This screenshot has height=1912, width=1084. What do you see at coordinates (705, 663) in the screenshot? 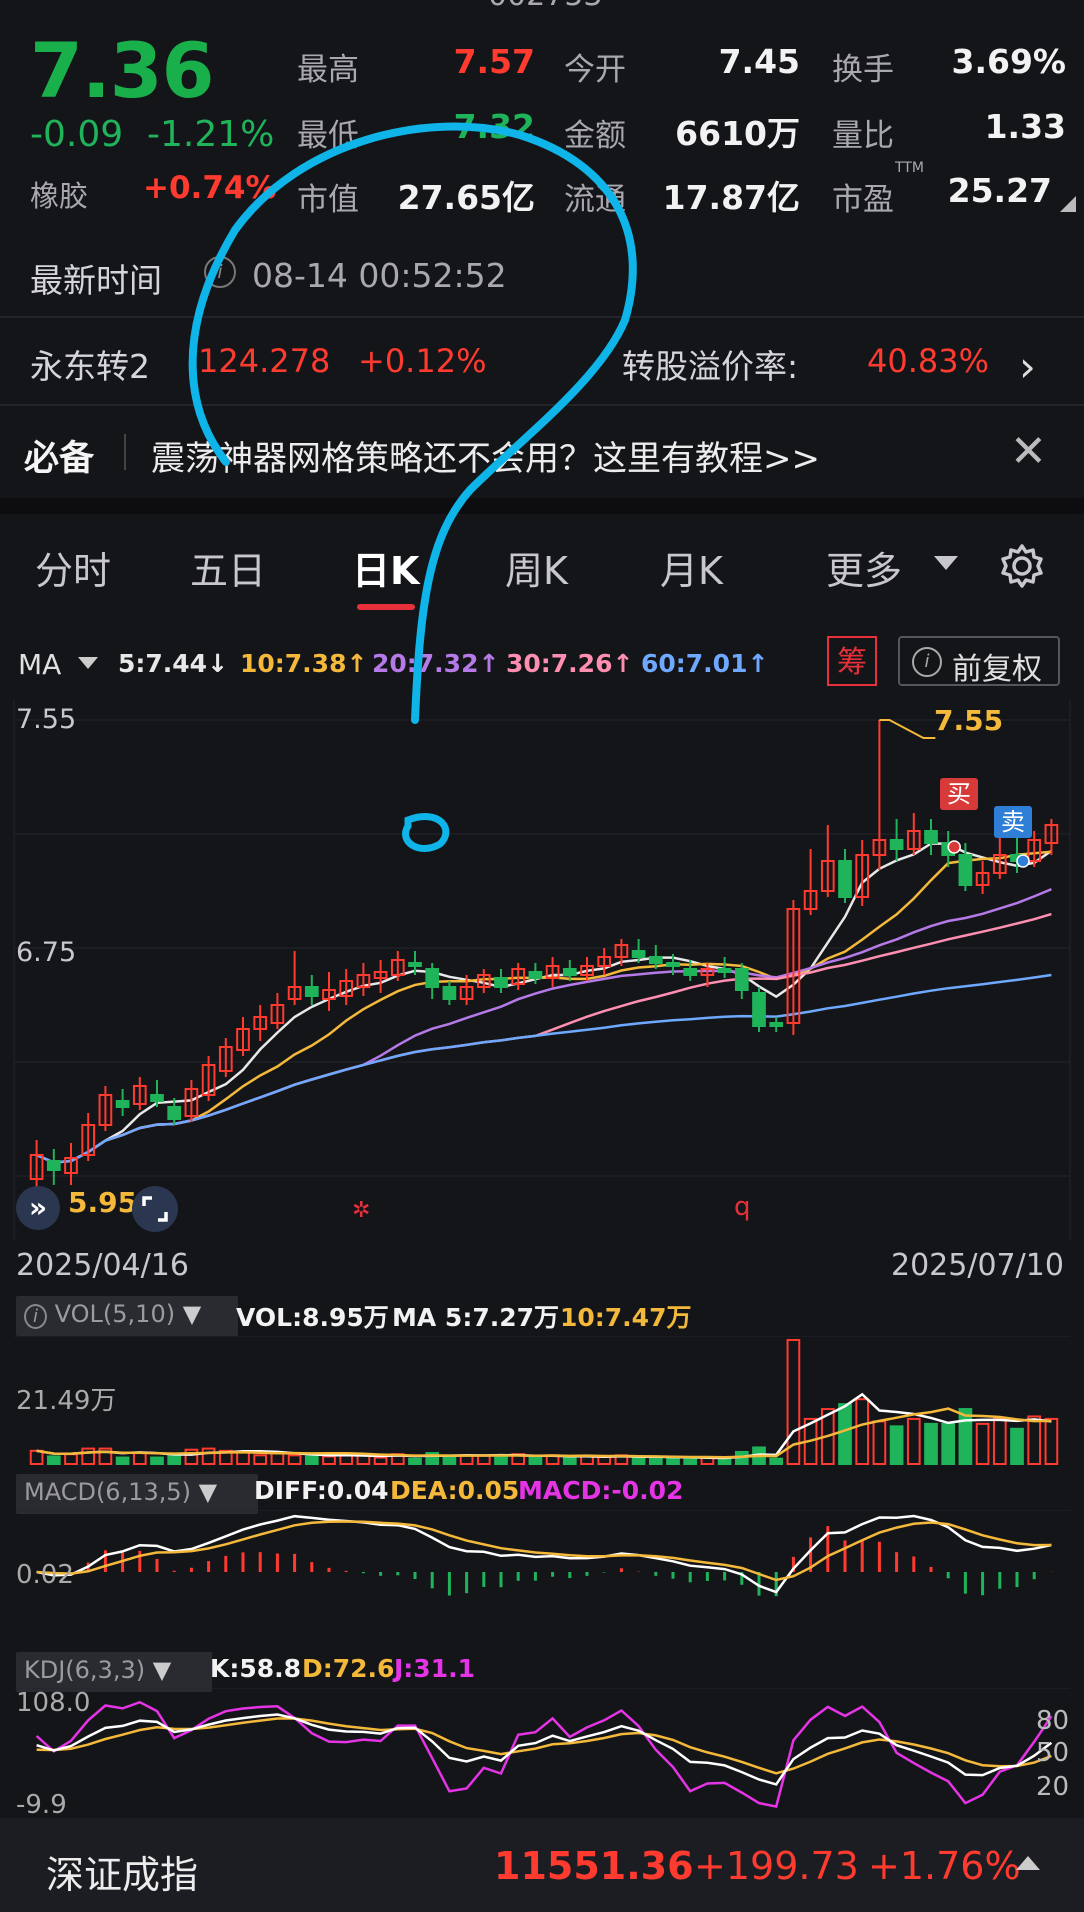
I see `ma60-value: 60:7.01↑` at bounding box center [705, 663].